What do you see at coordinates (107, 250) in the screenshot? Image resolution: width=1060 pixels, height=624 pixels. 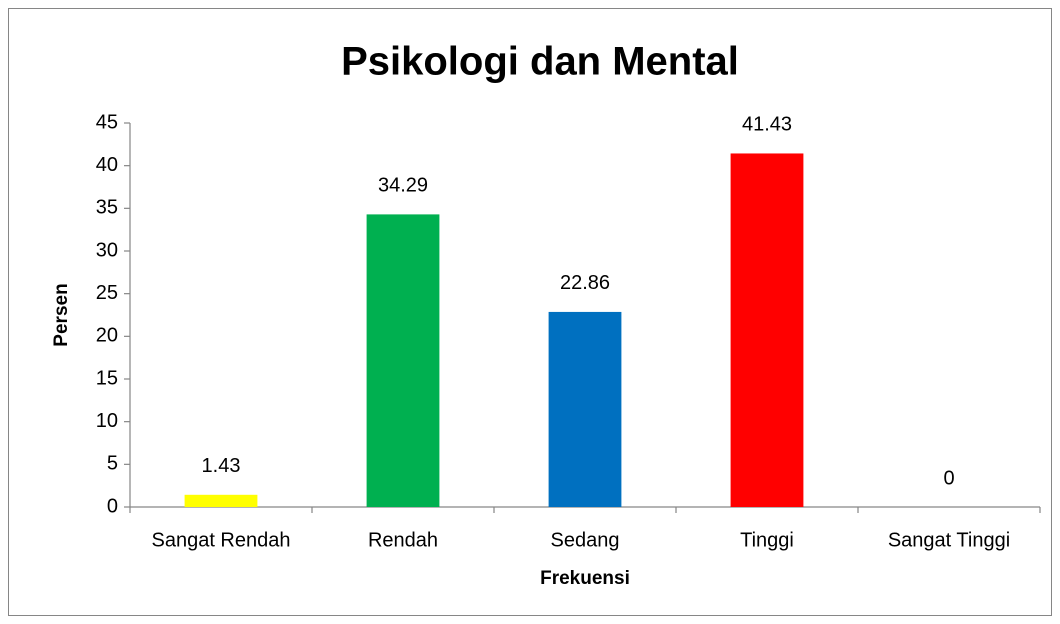 I see `y-tick-label: 30` at bounding box center [107, 250].